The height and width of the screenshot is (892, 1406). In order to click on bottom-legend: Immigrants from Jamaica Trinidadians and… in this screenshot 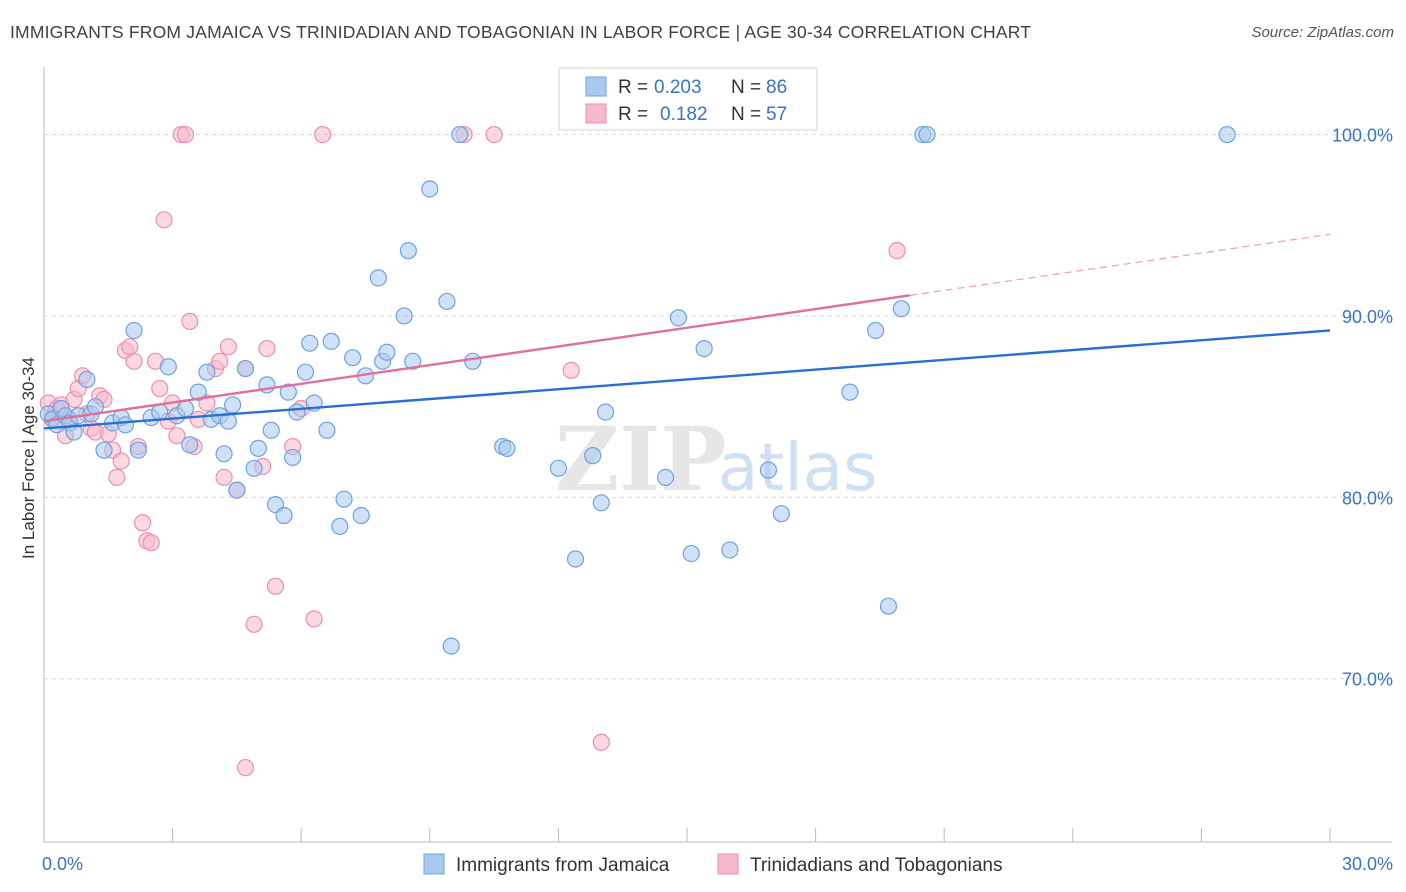, I will do `click(712, 864)`.